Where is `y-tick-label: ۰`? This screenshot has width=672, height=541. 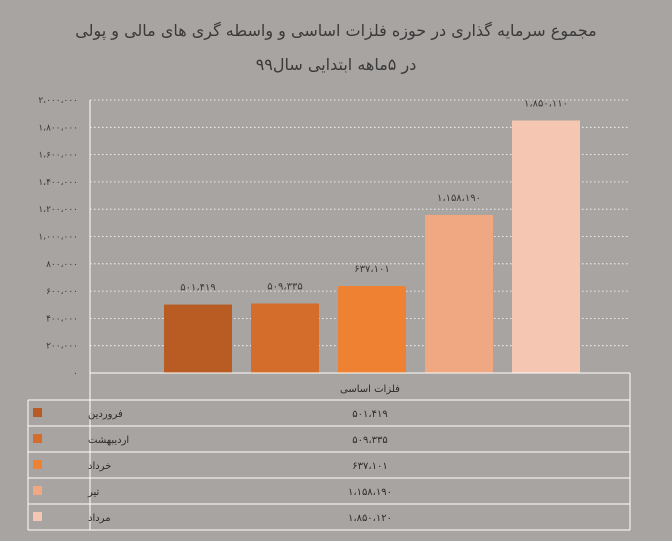 y-tick-label: ۰ is located at coordinates (75, 374).